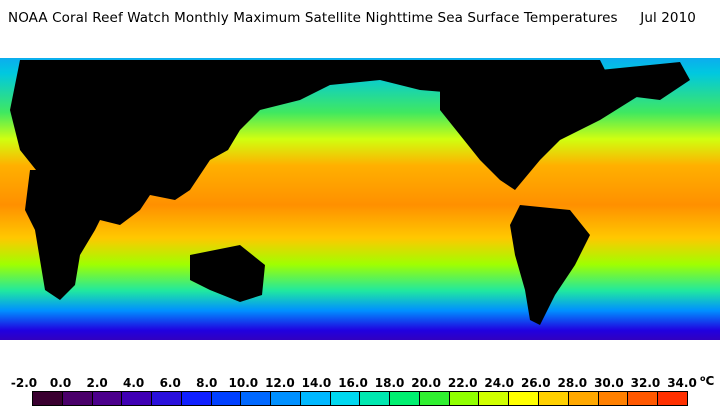  I want to click on legend-unit-symbol: o, so click(703, 378).